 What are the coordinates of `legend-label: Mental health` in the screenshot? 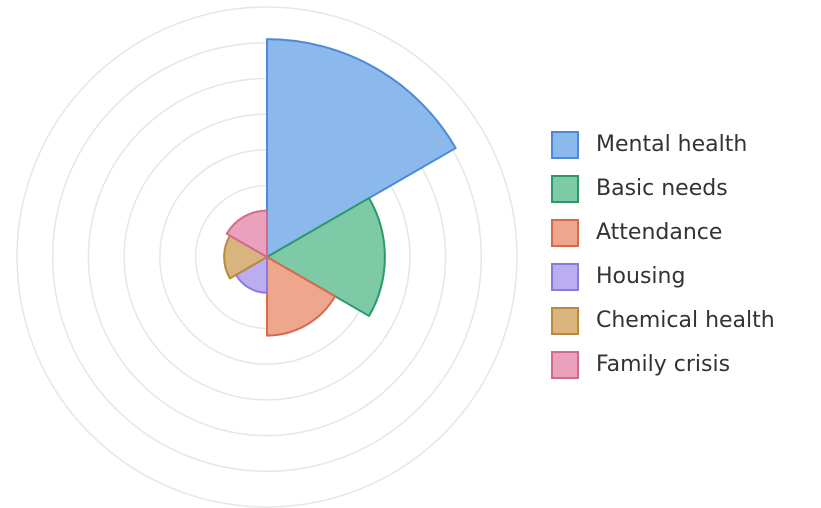 It's located at (671, 144).